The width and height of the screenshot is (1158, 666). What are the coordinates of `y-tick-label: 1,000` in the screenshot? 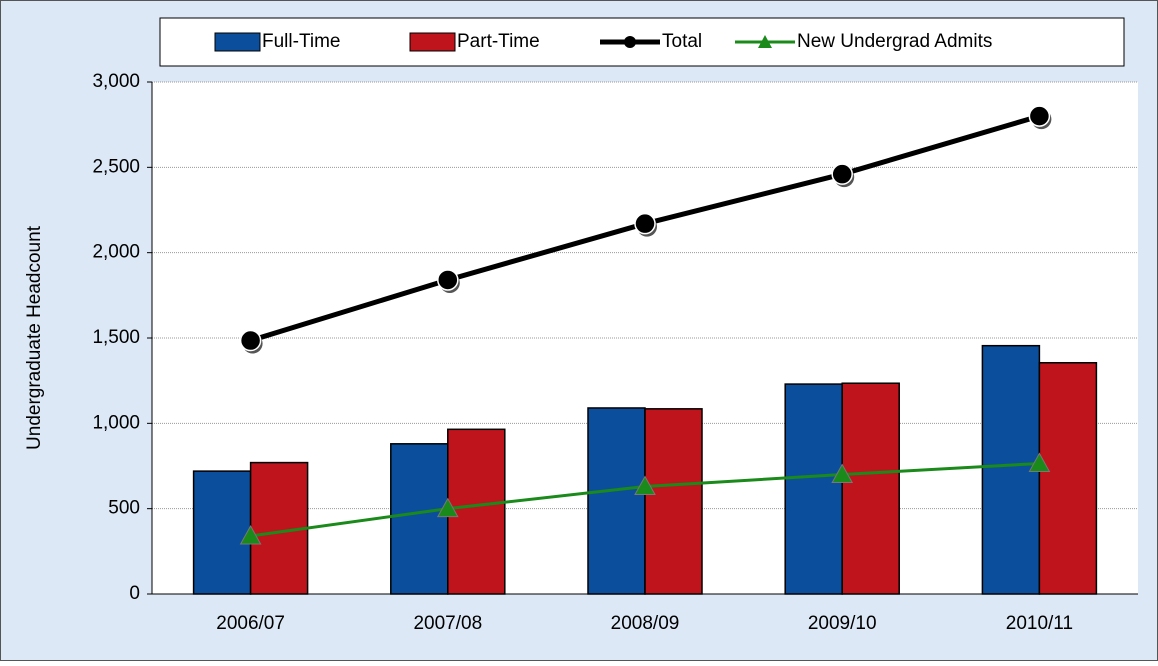 It's located at (116, 422).